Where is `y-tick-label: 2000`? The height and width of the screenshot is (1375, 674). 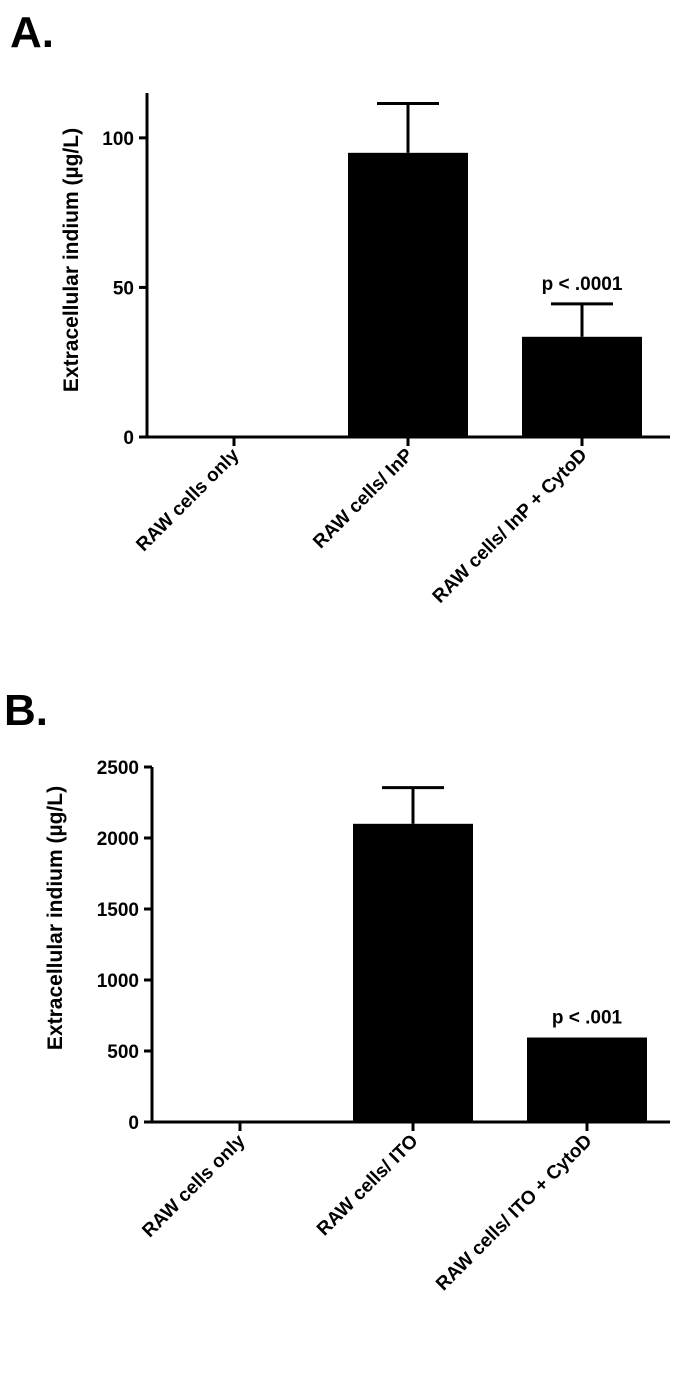
y-tick-label: 2000 is located at coordinates (118, 839).